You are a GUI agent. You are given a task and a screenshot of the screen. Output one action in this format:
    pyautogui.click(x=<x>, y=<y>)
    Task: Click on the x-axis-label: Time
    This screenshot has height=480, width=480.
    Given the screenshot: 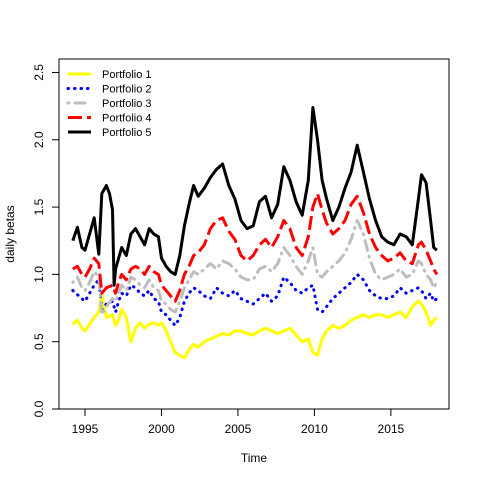 What is the action you would take?
    pyautogui.click(x=254, y=458)
    